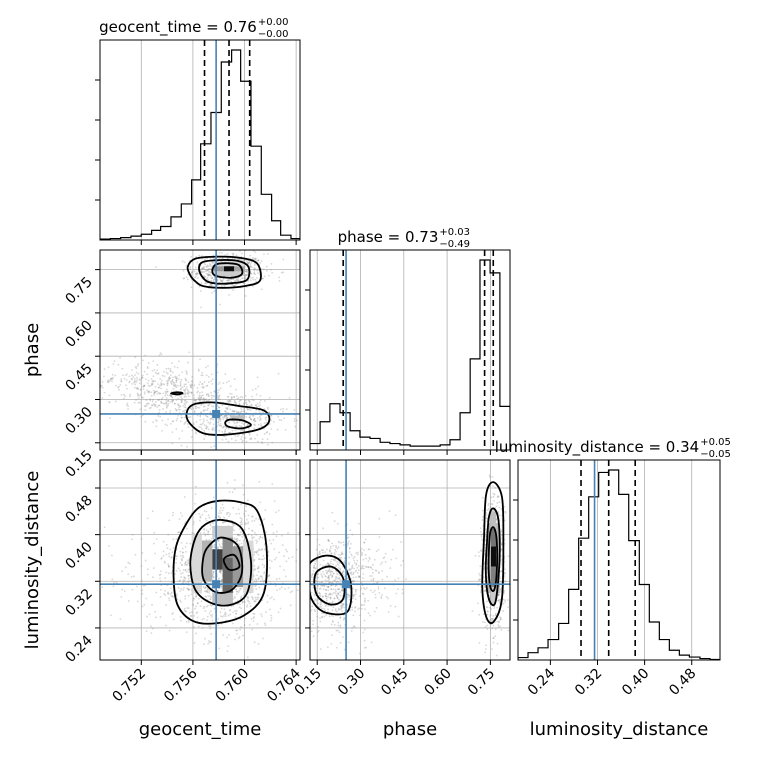 The width and height of the screenshot is (760, 760). Describe the element at coordinates (619, 560) in the screenshot. I see `panel-frame` at that location.